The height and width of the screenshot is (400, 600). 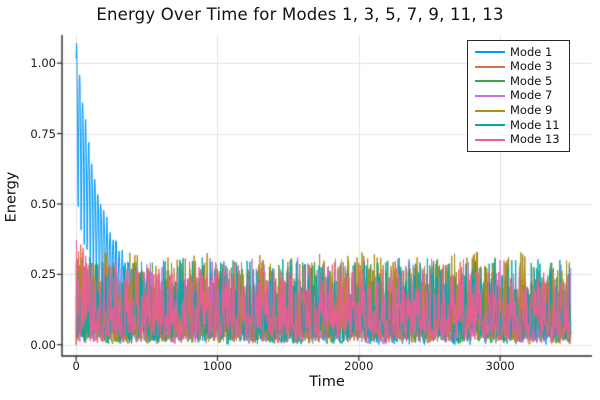 I want to click on legend-entry-label: Mode 7, so click(x=531, y=95).